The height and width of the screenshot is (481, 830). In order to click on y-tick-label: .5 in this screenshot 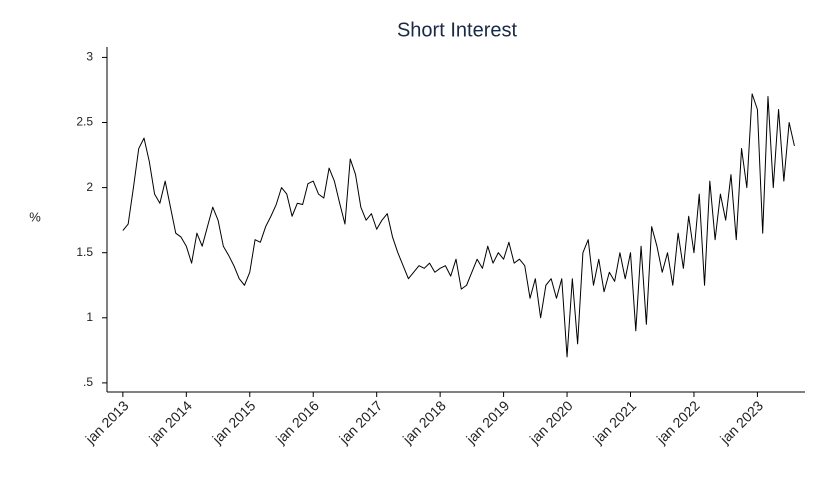, I will do `click(88, 382)`.